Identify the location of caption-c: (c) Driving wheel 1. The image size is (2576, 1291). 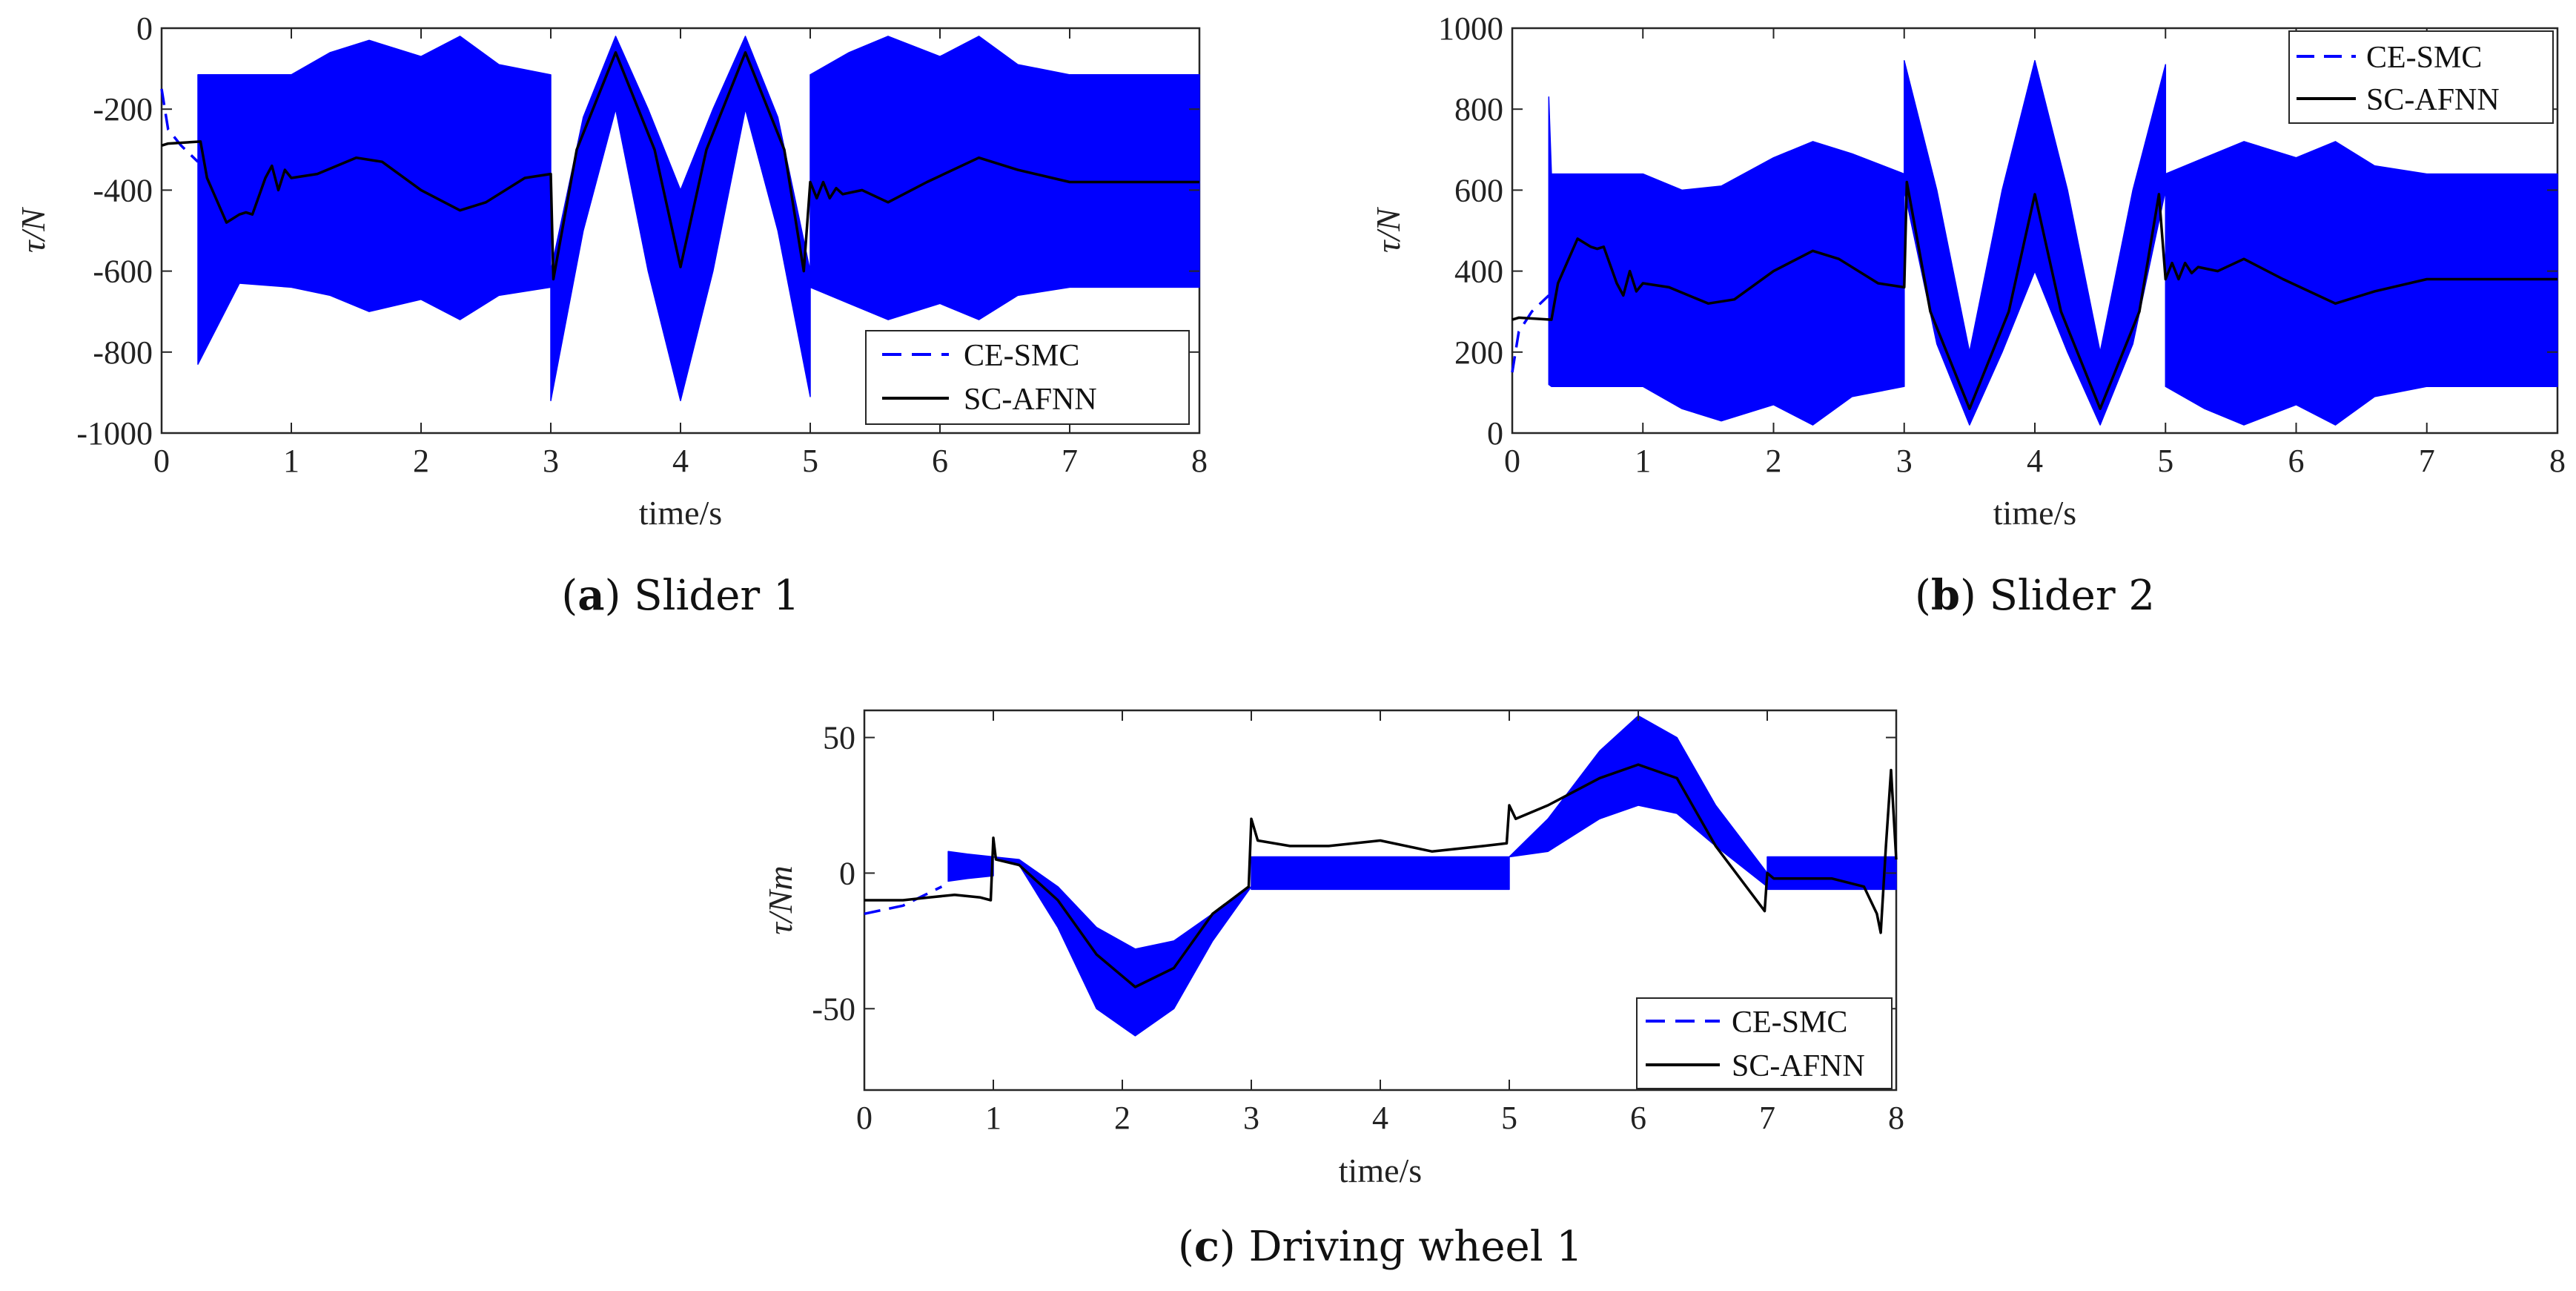
(1380, 1246).